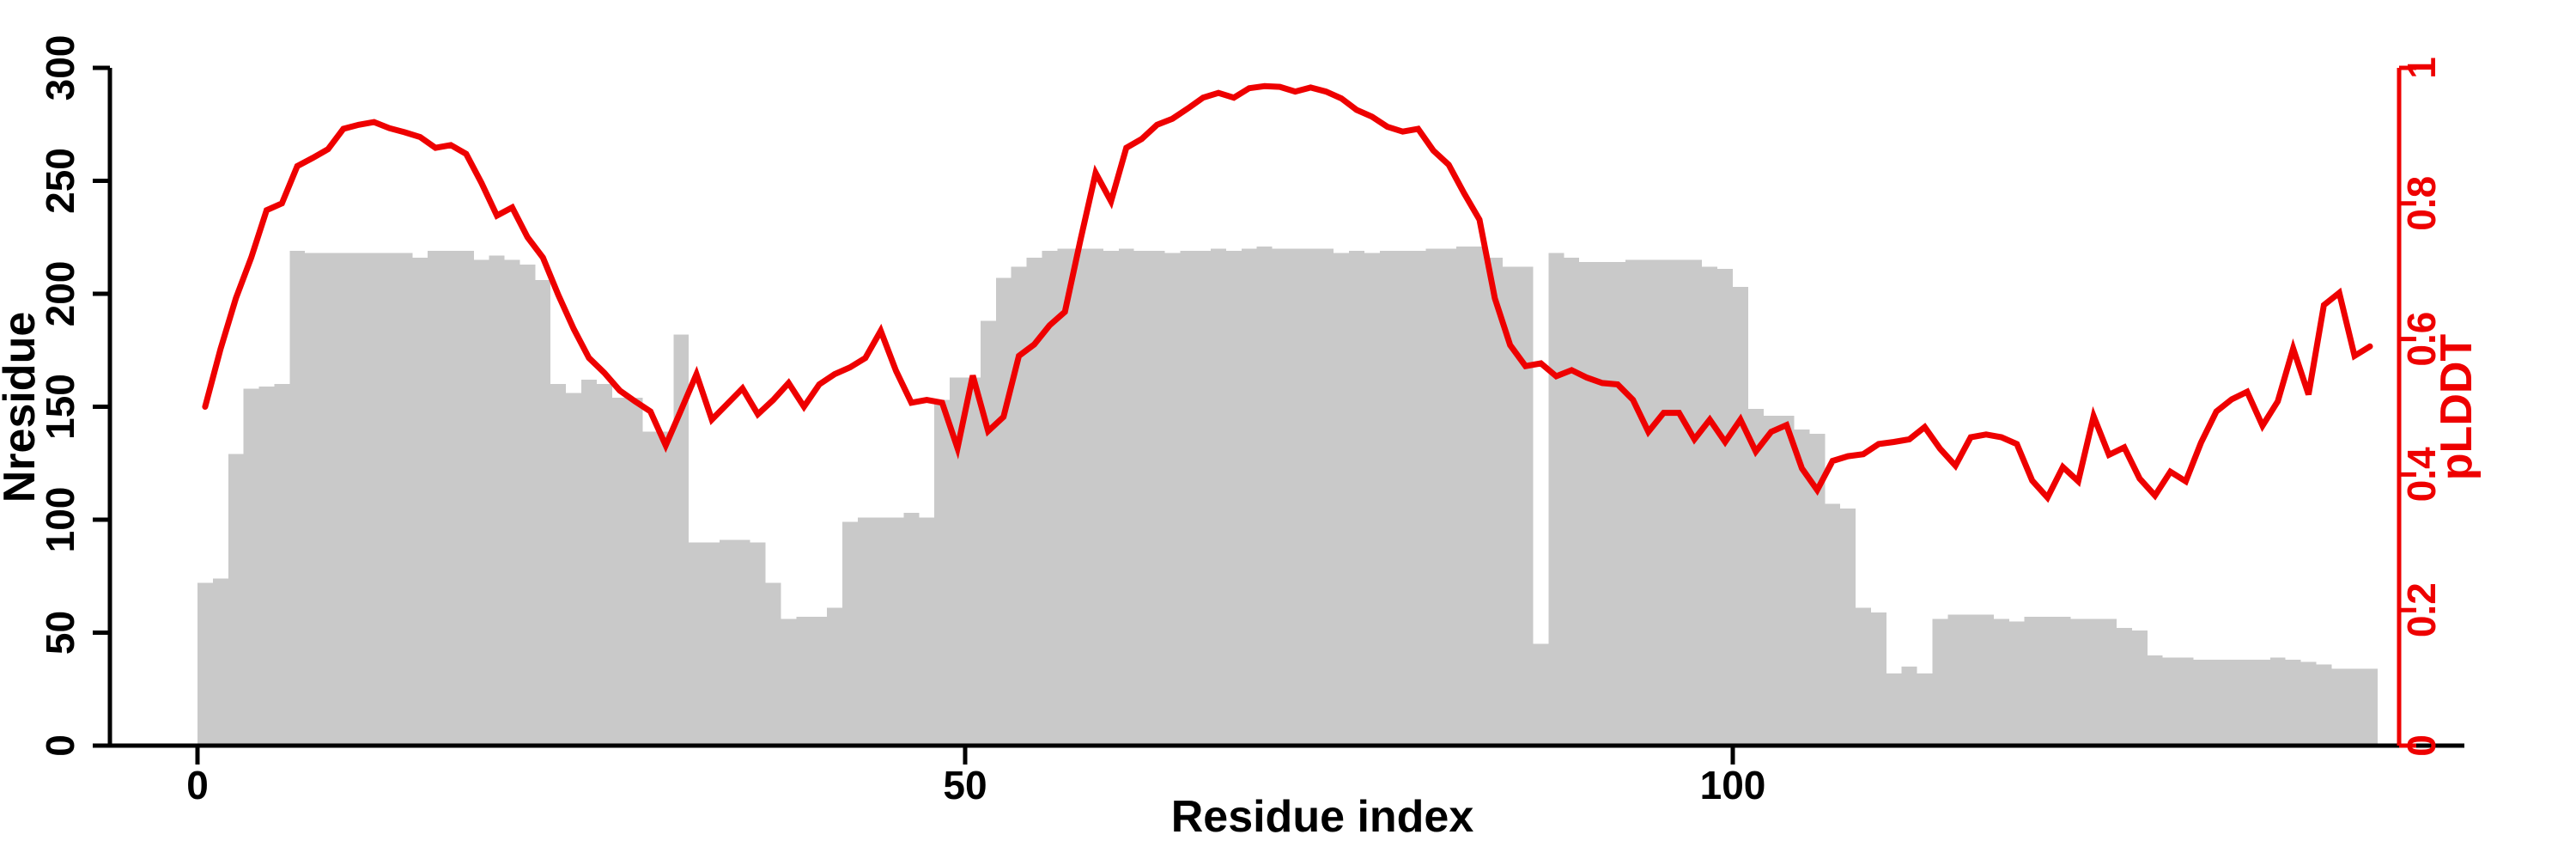  Describe the element at coordinates (60, 181) in the screenshot. I see `left-axis-tick-label: 250` at that location.